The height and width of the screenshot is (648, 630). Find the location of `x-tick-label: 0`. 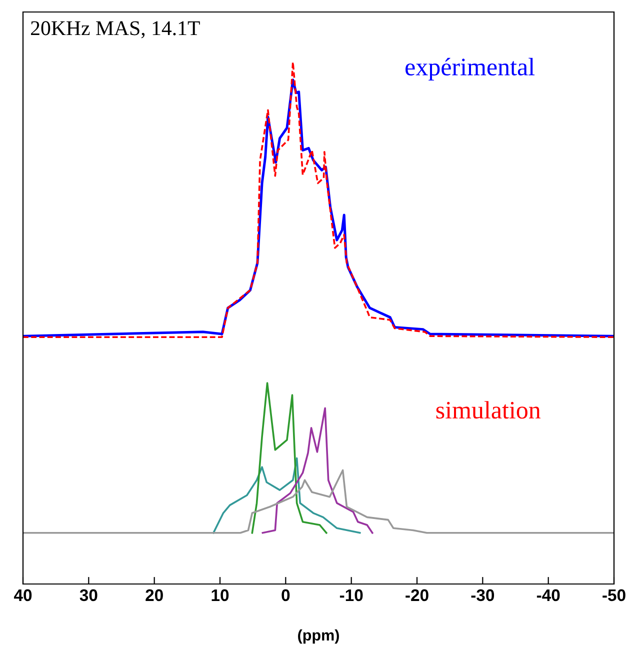

x-tick-label: 0 is located at coordinates (286, 595).